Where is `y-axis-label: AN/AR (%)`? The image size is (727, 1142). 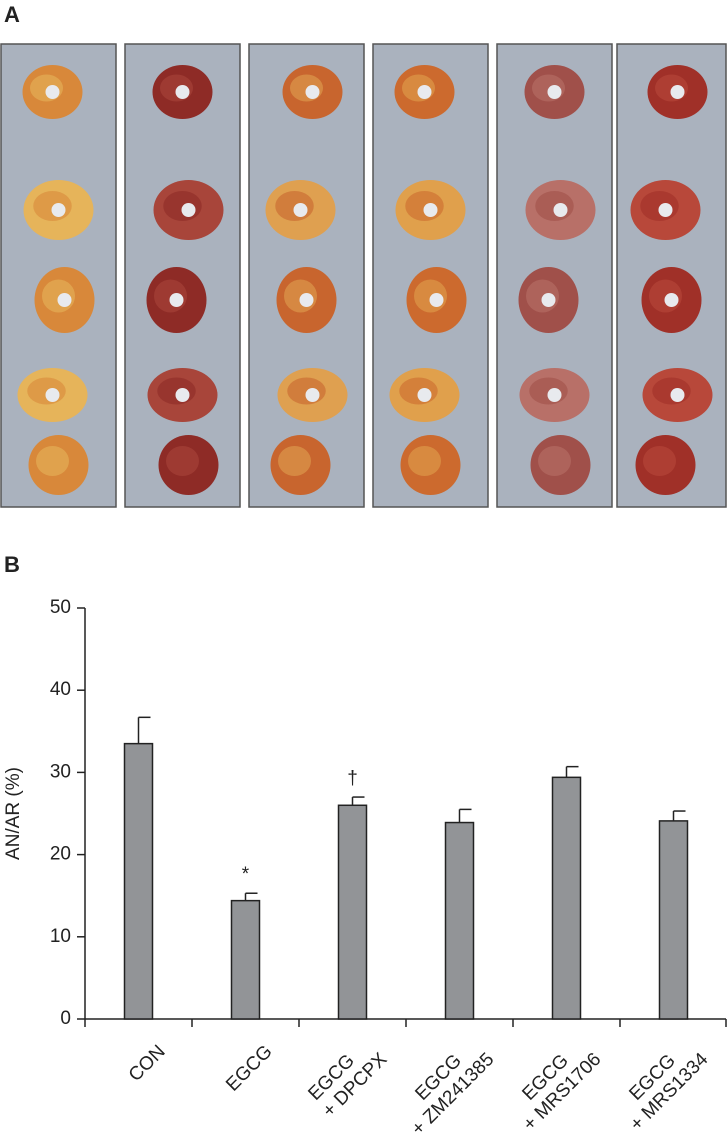
y-axis-label: AN/AR (%) is located at coordinates (13, 813).